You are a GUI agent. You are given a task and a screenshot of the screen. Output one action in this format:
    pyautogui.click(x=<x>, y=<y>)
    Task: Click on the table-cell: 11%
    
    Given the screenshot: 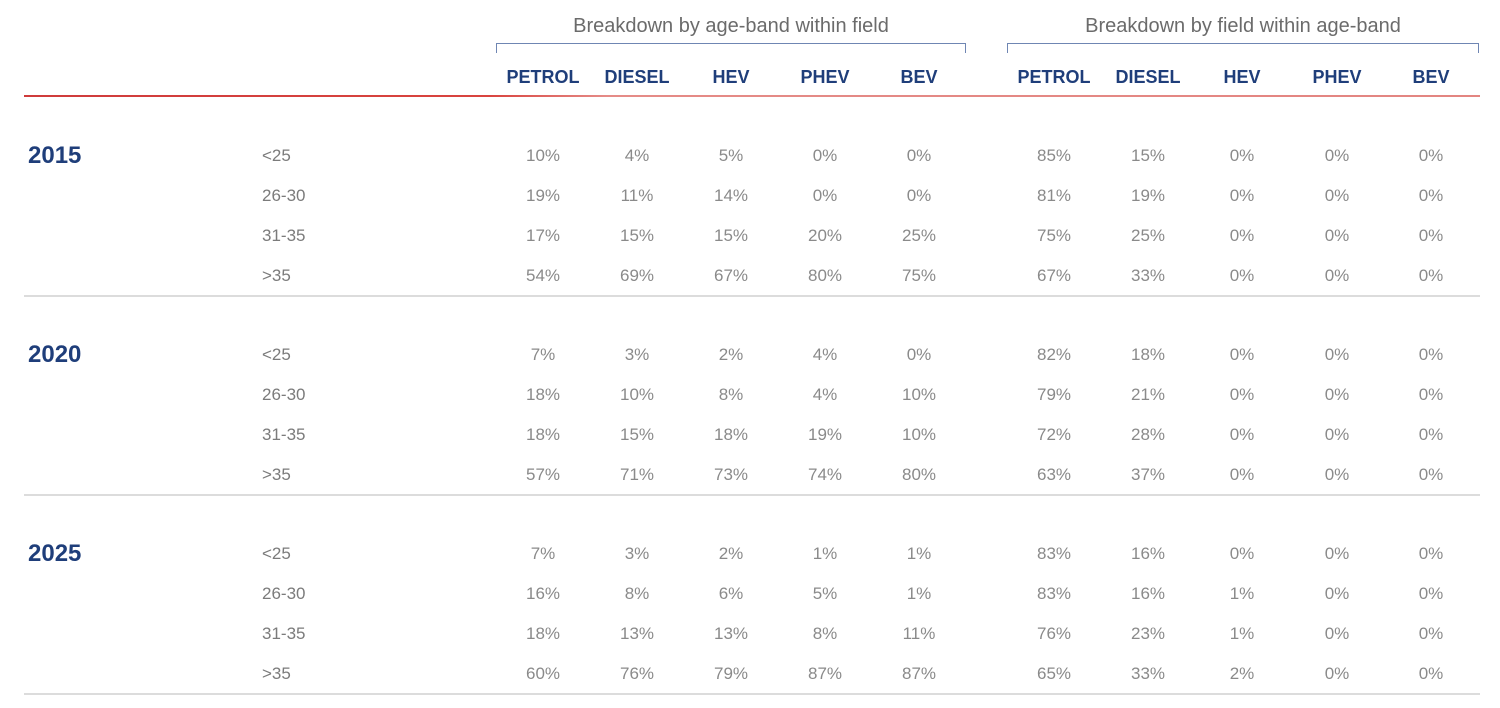 What is the action you would take?
    pyautogui.click(x=637, y=195)
    